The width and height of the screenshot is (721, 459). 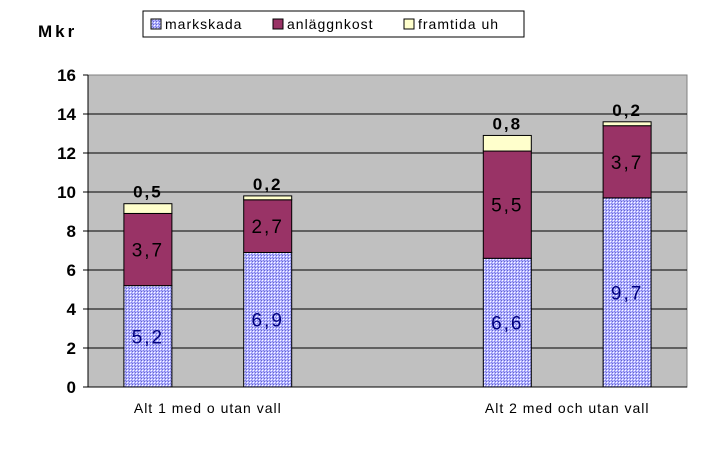 I want to click on bar-value-label: 5,2, so click(x=148, y=337).